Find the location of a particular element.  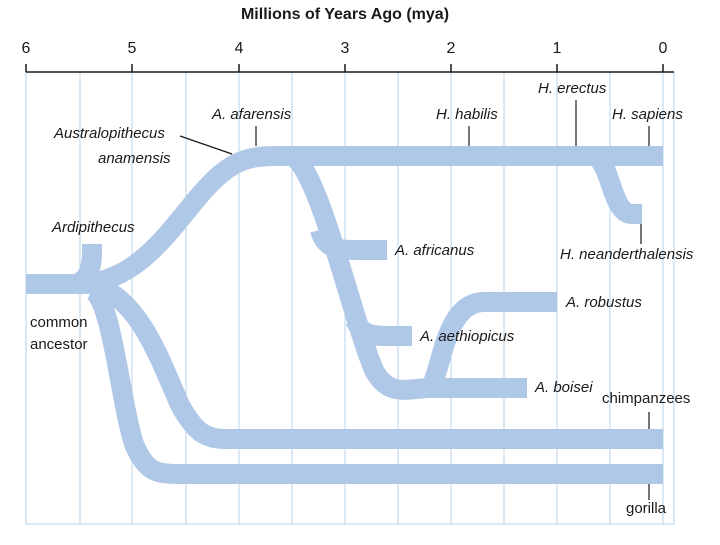

label-habilis: H. habilis is located at coordinates (467, 114).